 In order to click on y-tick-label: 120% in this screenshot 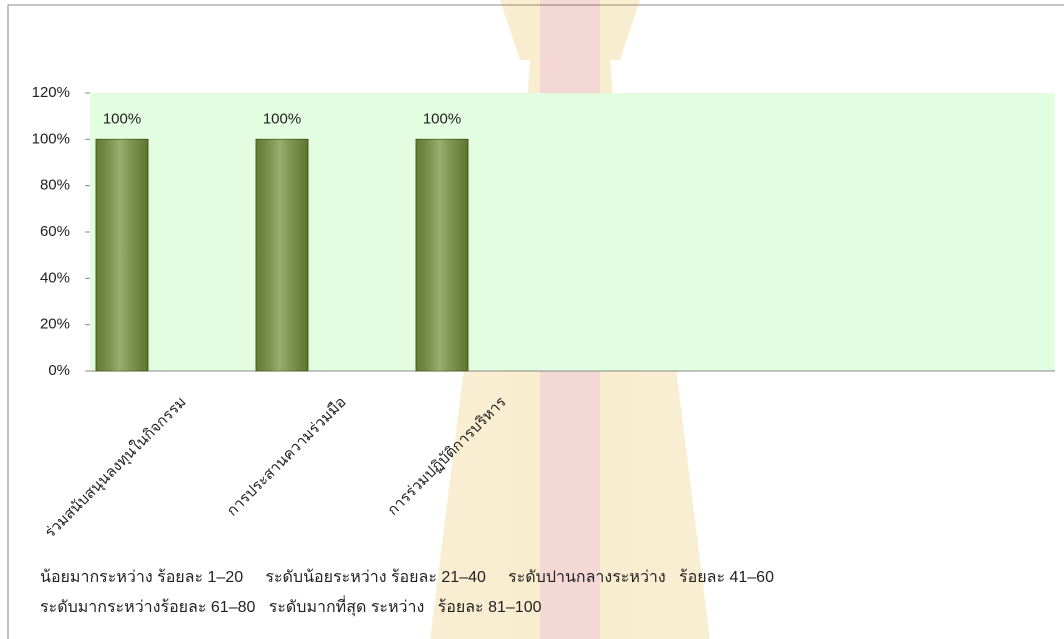, I will do `click(51, 92)`.